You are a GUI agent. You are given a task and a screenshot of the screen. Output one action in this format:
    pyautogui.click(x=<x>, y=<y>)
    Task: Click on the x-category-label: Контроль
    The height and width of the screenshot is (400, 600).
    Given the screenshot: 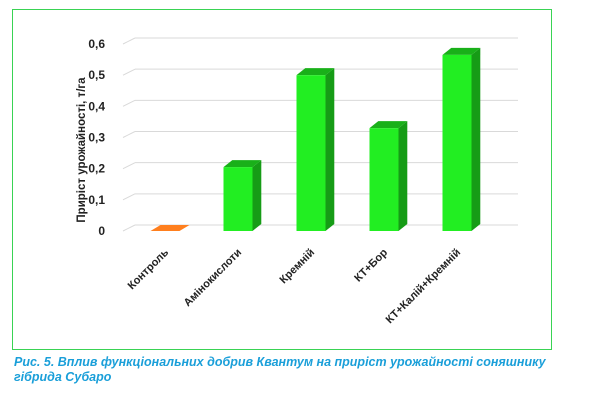 What is the action you would take?
    pyautogui.click(x=149, y=269)
    